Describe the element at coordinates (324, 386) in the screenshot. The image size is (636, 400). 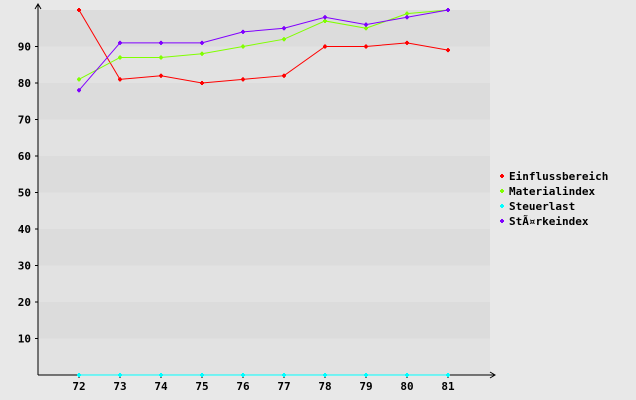
I see `x-tick-label: 78` at that location.